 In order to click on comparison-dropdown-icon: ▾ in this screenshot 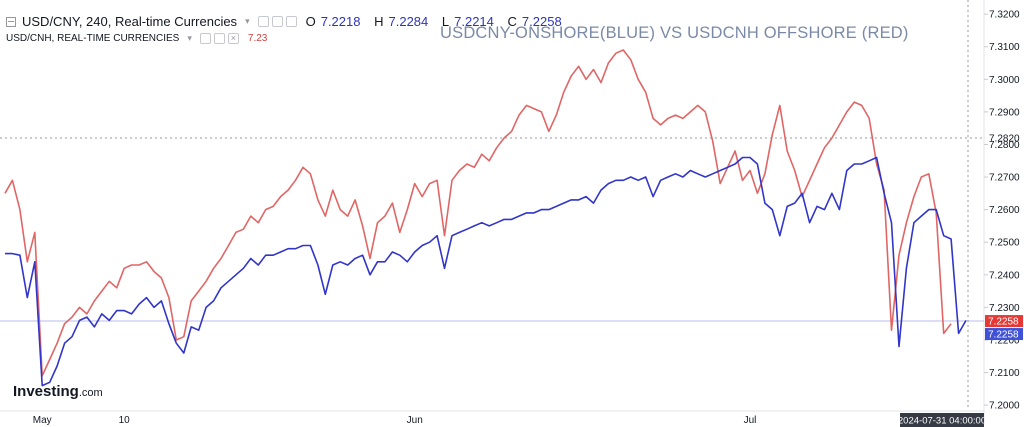, I will do `click(189, 38)`.